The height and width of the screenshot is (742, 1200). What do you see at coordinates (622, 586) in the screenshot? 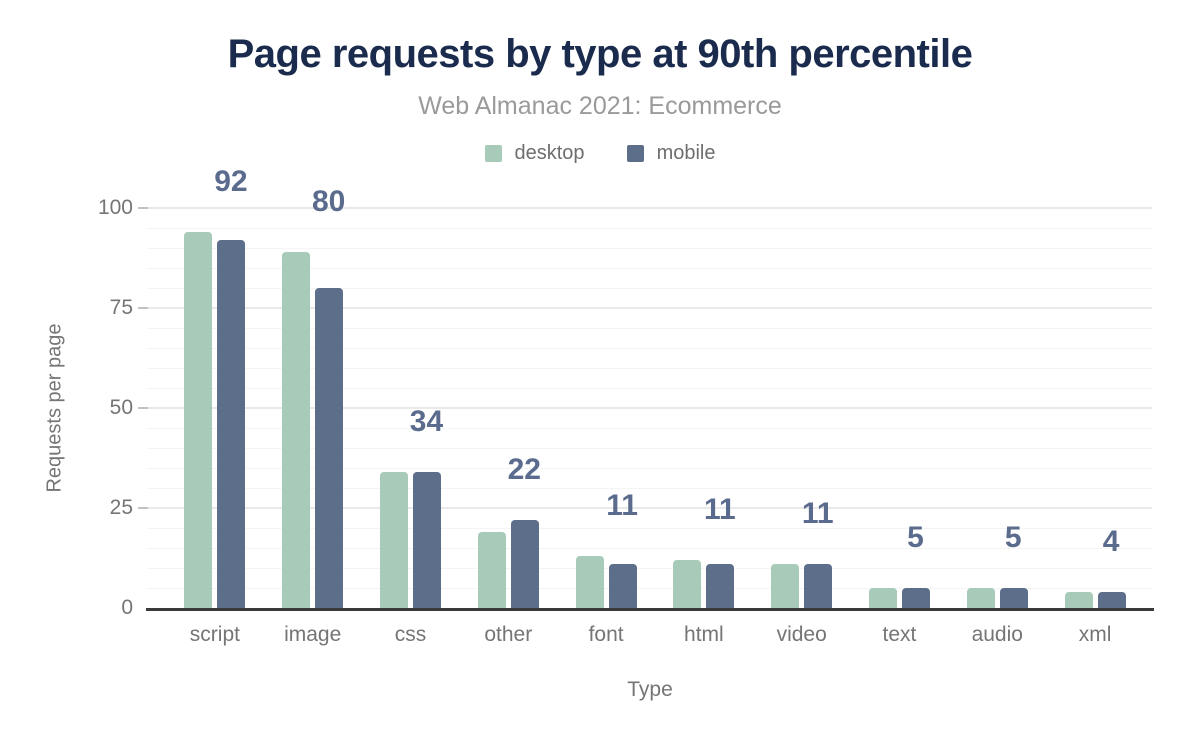
I see `mobile-bar-font` at bounding box center [622, 586].